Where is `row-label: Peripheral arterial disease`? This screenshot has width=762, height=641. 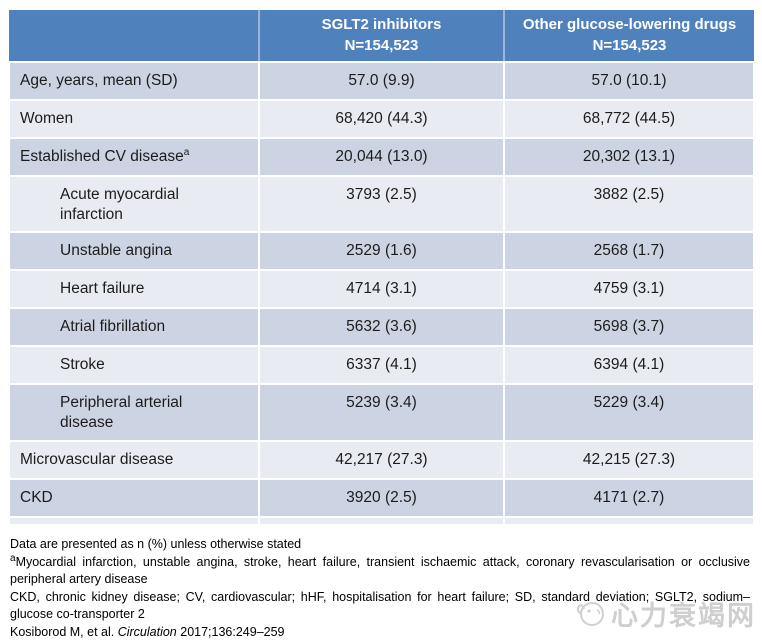 row-label: Peripheral arterial disease is located at coordinates (121, 413).